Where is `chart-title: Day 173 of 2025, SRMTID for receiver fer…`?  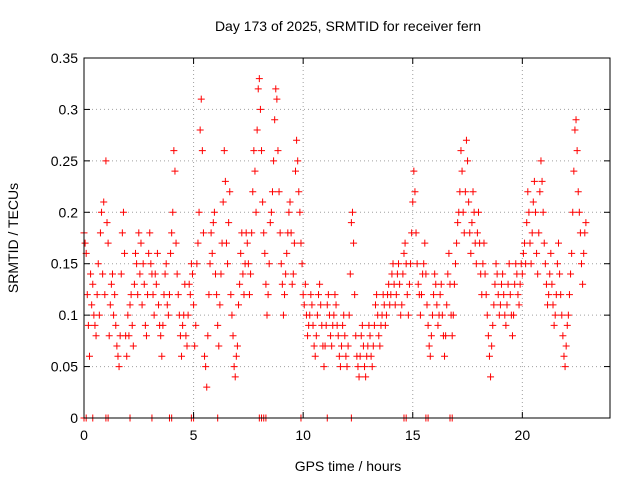 chart-title: Day 173 of 2025, SRMTID for receiver fer… is located at coordinates (348, 26).